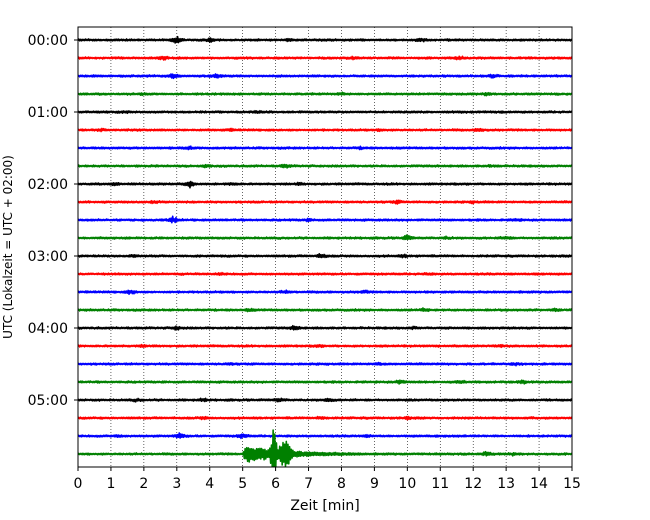 The width and height of the screenshot is (650, 520). Describe the element at coordinates (374, 484) in the screenshot. I see `x-tick-label: 9` at that location.